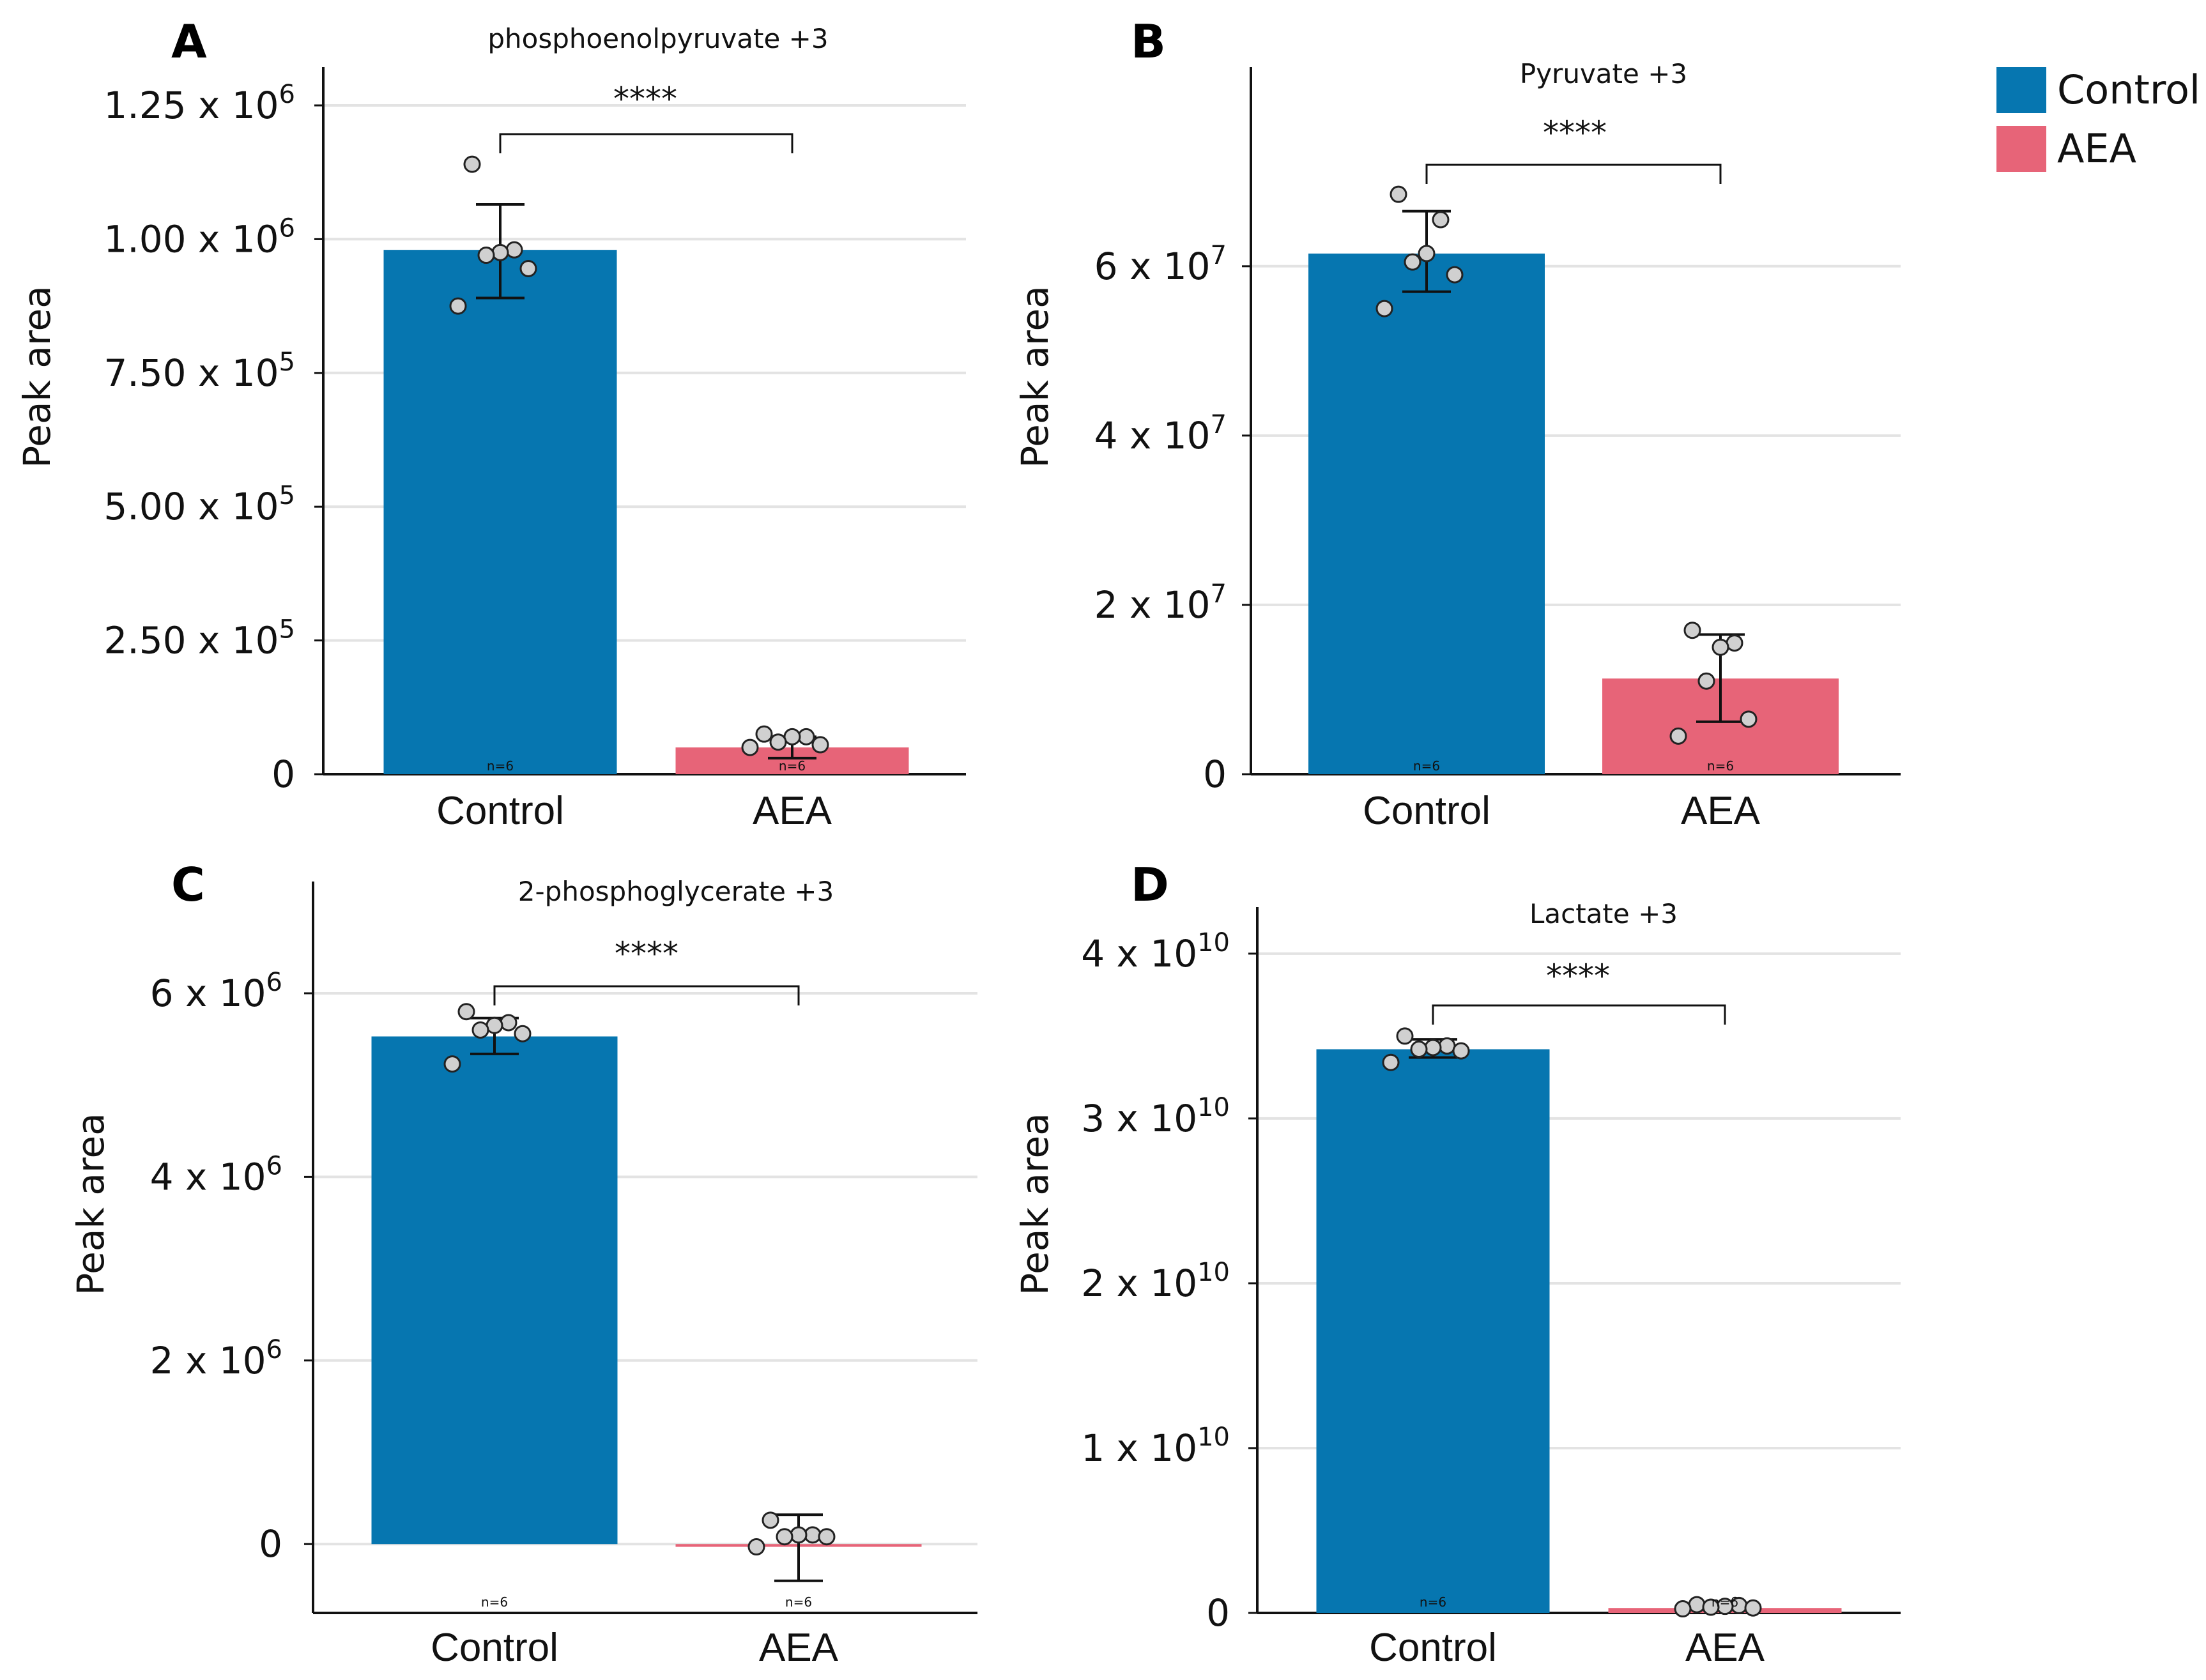  Describe the element at coordinates (1160, 603) in the screenshot. I see `y-tick-label: 2 x 10⁷` at that location.